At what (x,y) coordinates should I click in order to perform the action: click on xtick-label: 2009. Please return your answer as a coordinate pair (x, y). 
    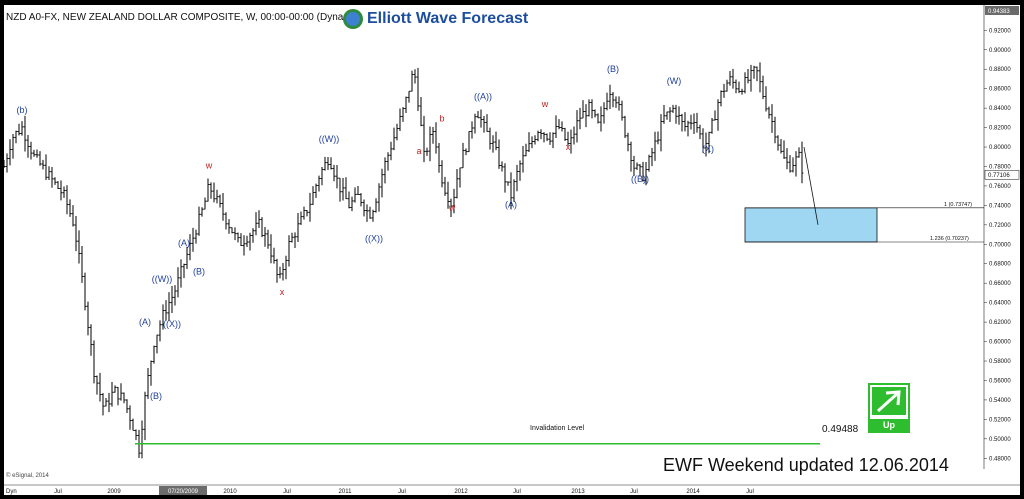
    Looking at the image, I should click on (114, 492).